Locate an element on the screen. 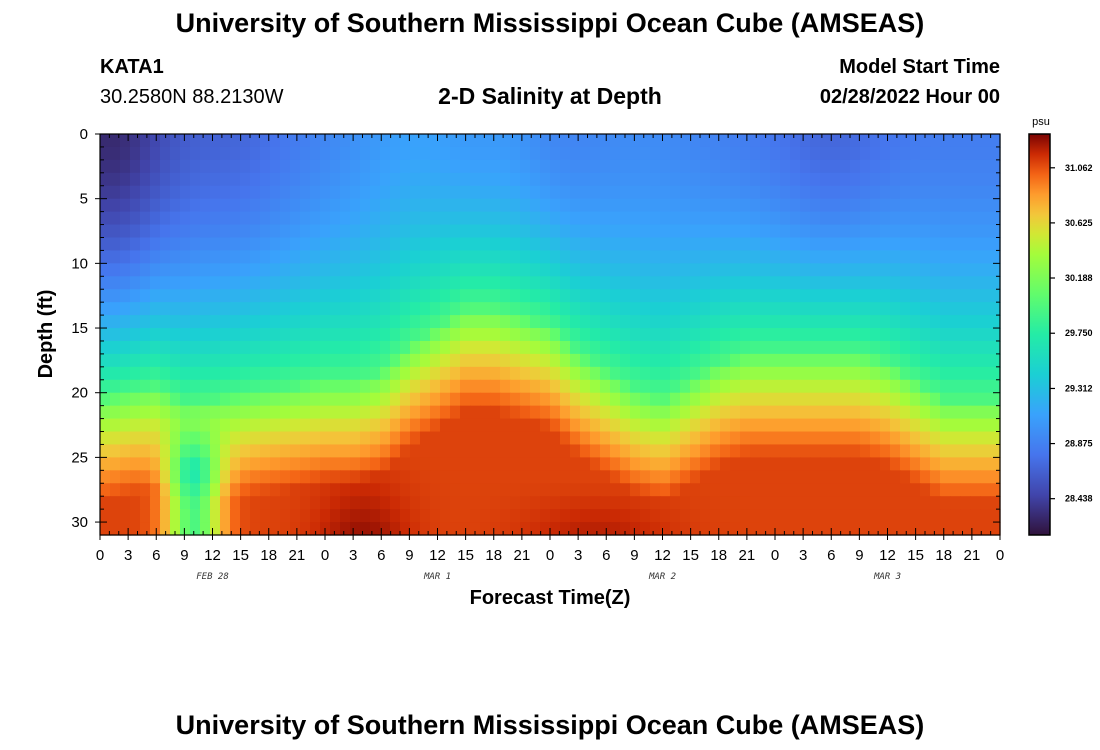  chart-title: 2-D Salinity at Depth is located at coordinates (550, 96).